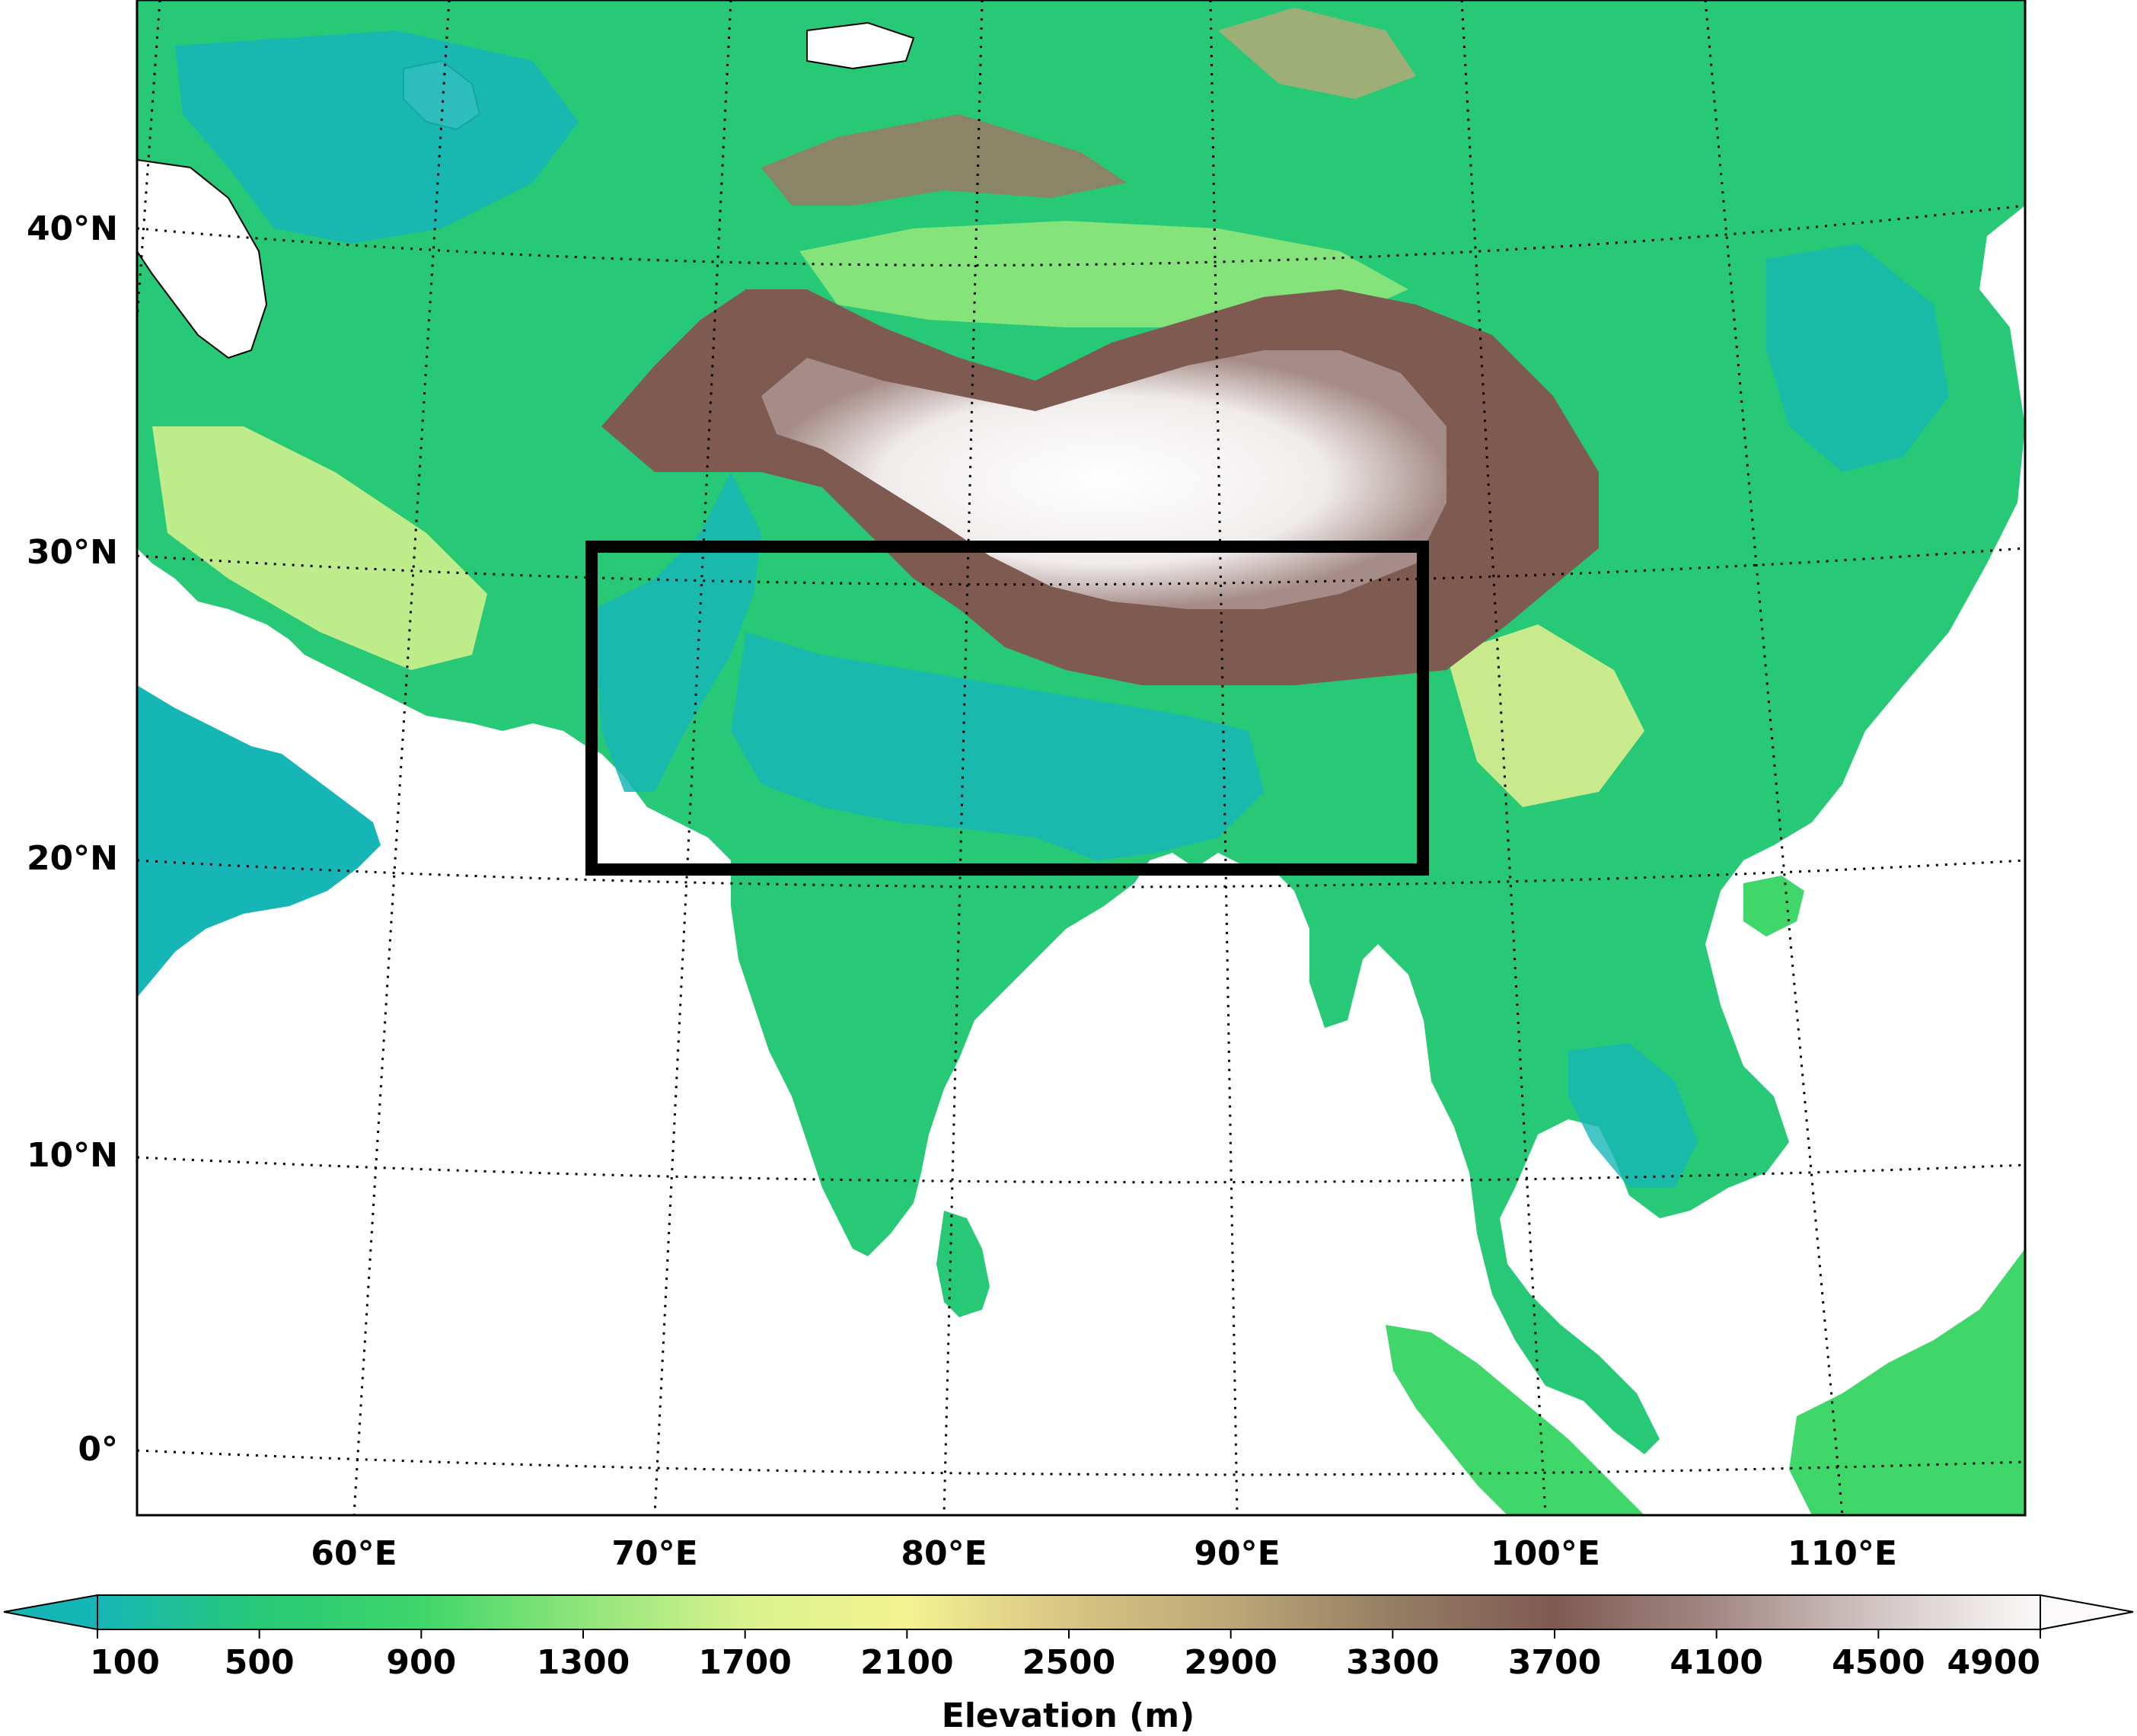 This screenshot has height=1736, width=2137. What do you see at coordinates (421, 1662) in the screenshot?
I see `colorbar-tick-label: 900` at bounding box center [421, 1662].